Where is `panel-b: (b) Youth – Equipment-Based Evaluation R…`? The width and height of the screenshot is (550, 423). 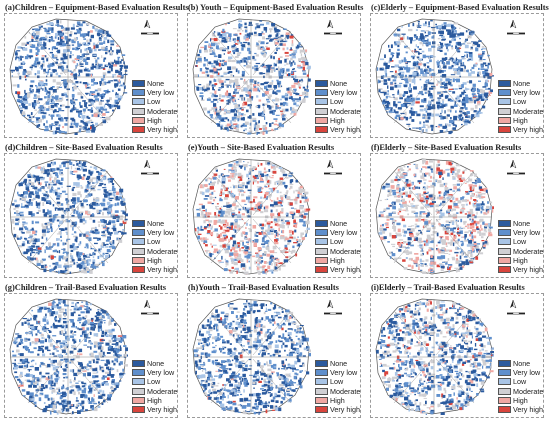 panel-b: (b) Youth – Equipment-Based Evaluation R… is located at coordinates (273, 71).